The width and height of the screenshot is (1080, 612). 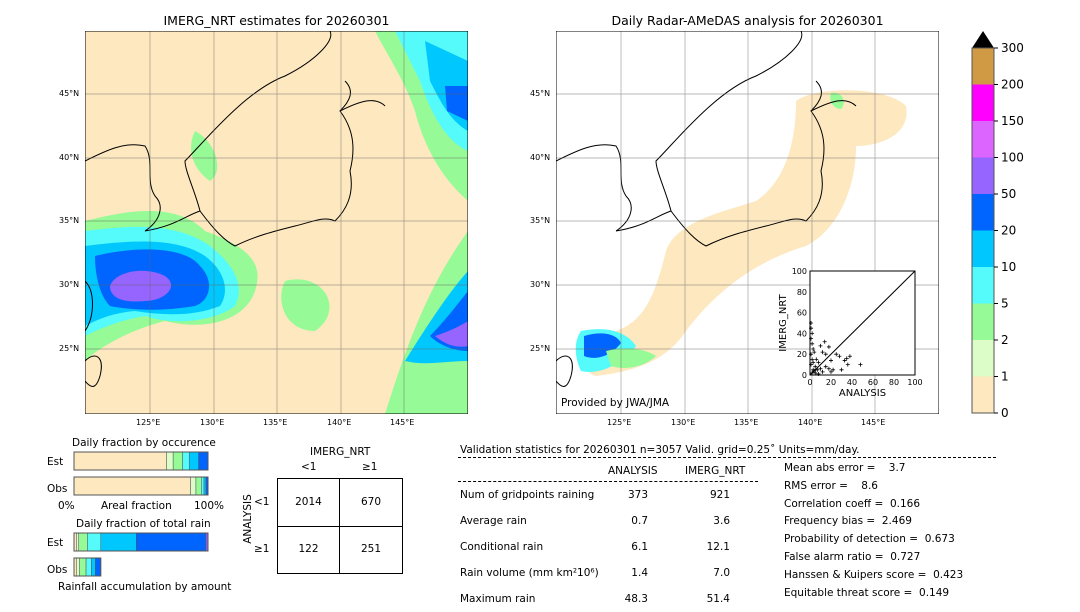 I want to click on score-line: Equitable threat score = 0.149, so click(x=867, y=592).